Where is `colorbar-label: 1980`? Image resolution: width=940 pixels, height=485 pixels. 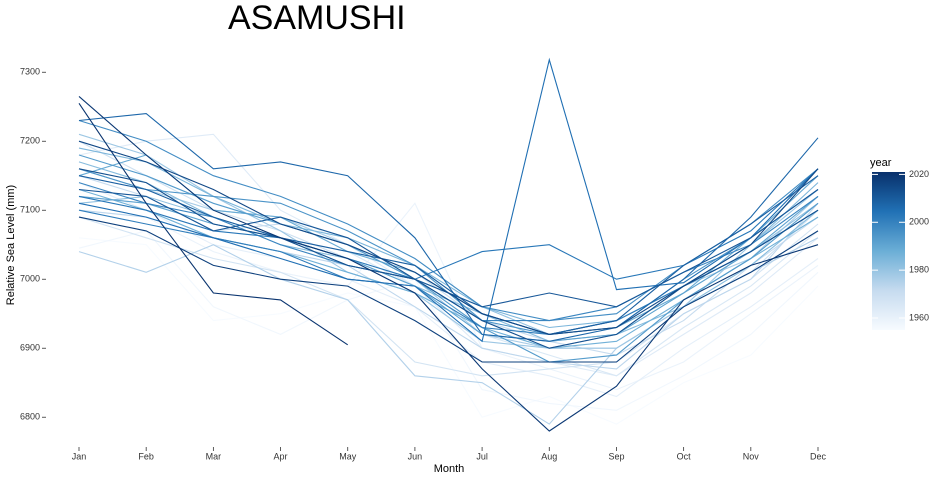
colorbar-label: 1980 is located at coordinates (919, 270).